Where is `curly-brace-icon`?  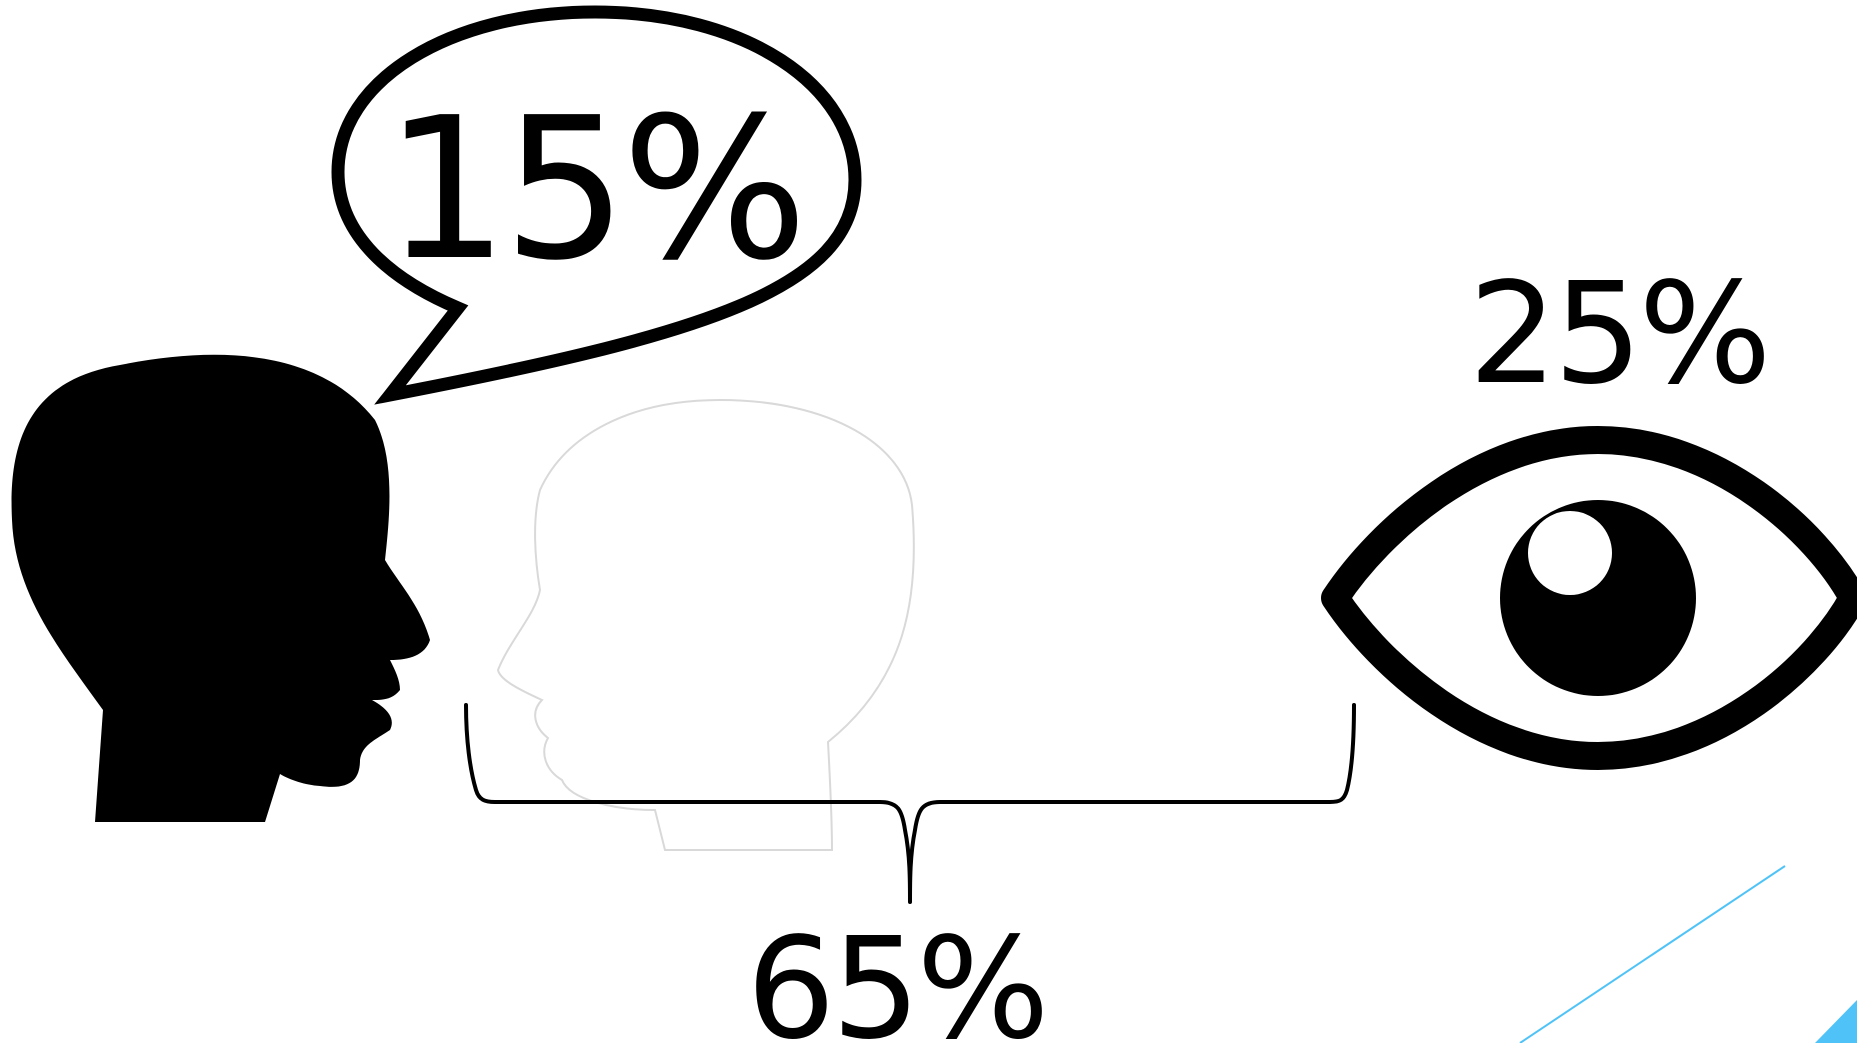
curly-brace-icon is located at coordinates (910, 803).